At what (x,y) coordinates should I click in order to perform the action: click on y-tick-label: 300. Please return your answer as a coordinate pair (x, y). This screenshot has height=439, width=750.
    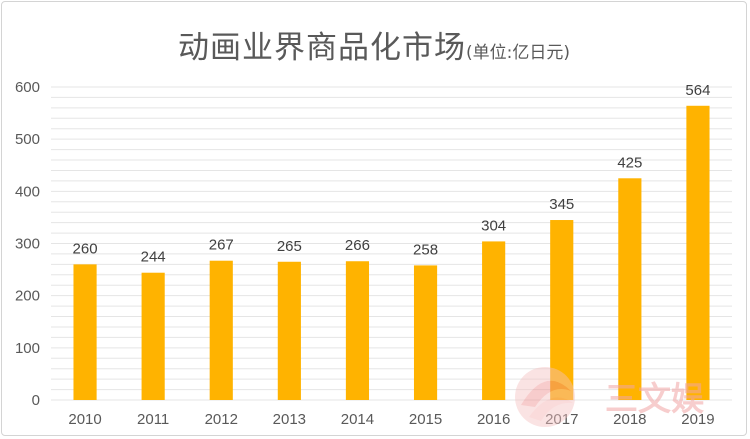
    Looking at the image, I should click on (27, 244).